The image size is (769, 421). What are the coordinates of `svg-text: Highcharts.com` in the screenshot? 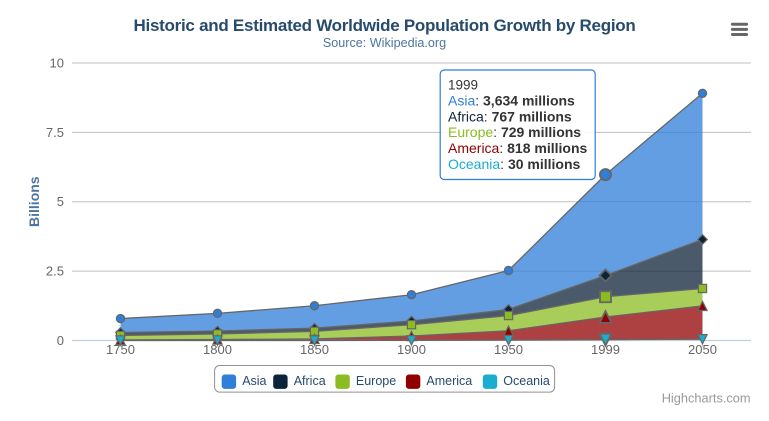 It's located at (706, 398).